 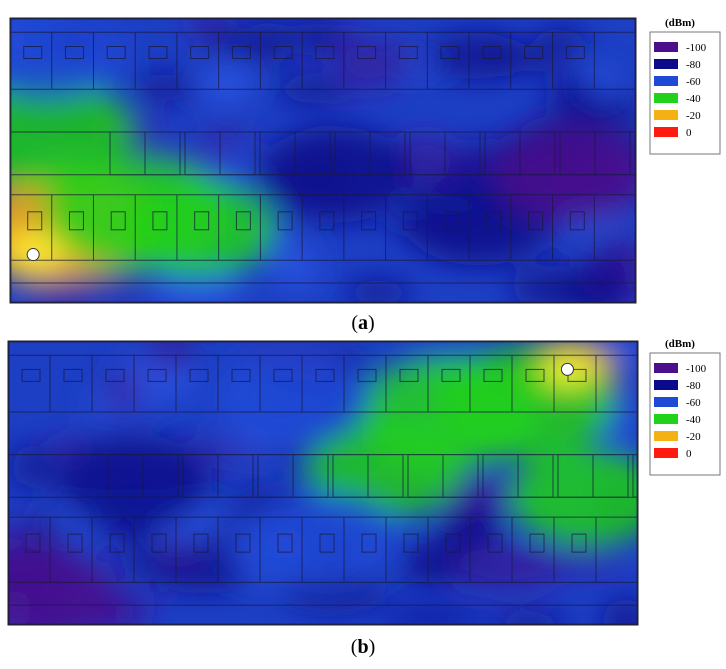 I want to click on caption-b: (b), so click(x=363, y=647).